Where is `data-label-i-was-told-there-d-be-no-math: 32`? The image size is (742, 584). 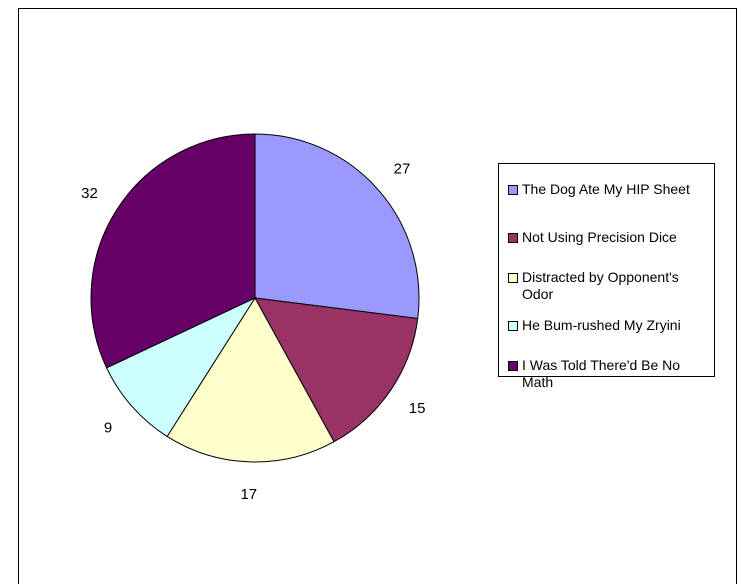
data-label-i-was-told-there-d-be-no-math: 32 is located at coordinates (89, 193).